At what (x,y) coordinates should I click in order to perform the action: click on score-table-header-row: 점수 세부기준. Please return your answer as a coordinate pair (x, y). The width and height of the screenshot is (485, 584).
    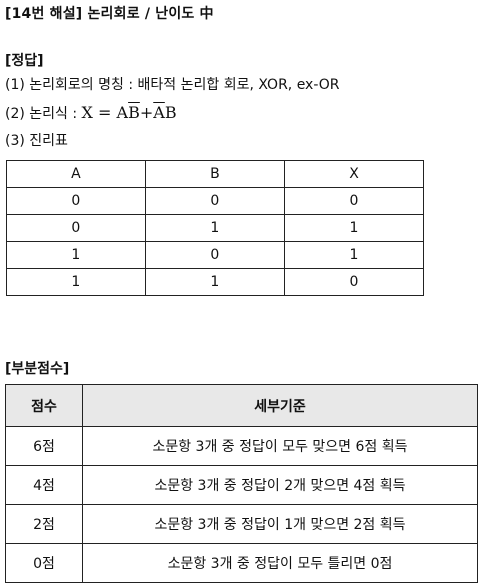
    Looking at the image, I should click on (241, 405).